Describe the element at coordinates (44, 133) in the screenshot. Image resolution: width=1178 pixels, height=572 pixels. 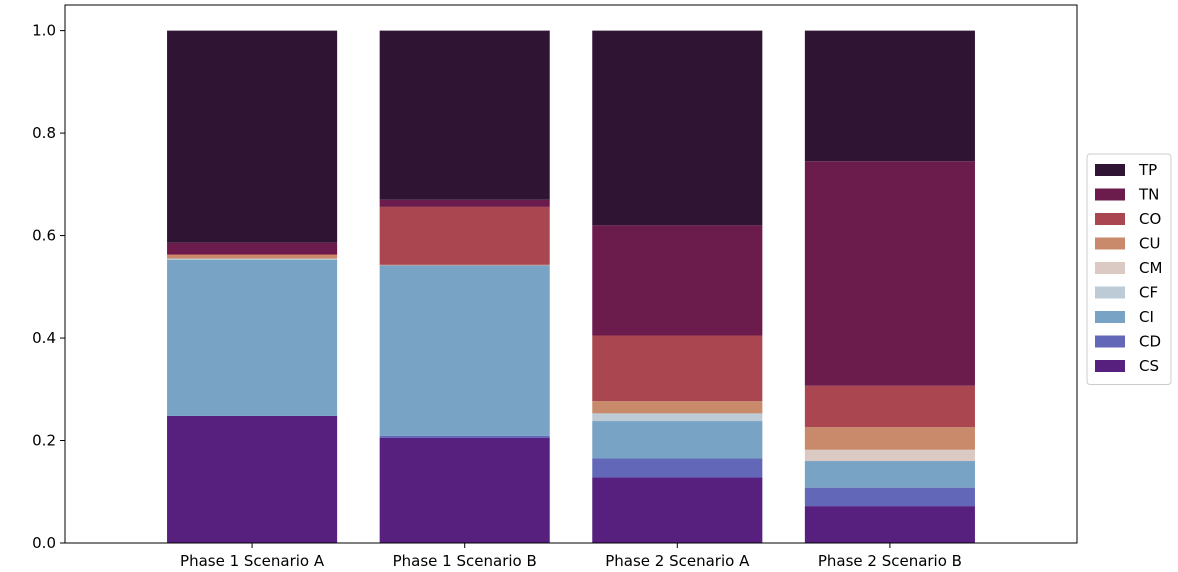
I see `y-tick-label: 0.8` at that location.